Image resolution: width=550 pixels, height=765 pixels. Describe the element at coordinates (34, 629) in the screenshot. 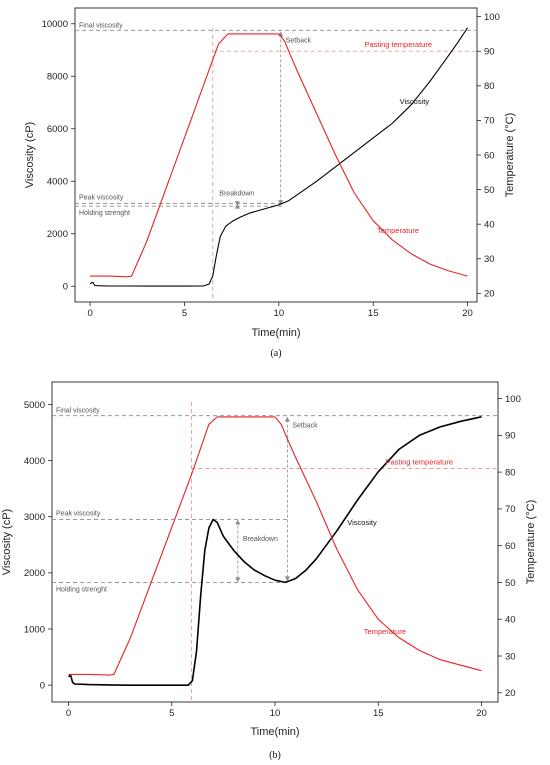

I see `y-left-tick-label: 1000` at that location.